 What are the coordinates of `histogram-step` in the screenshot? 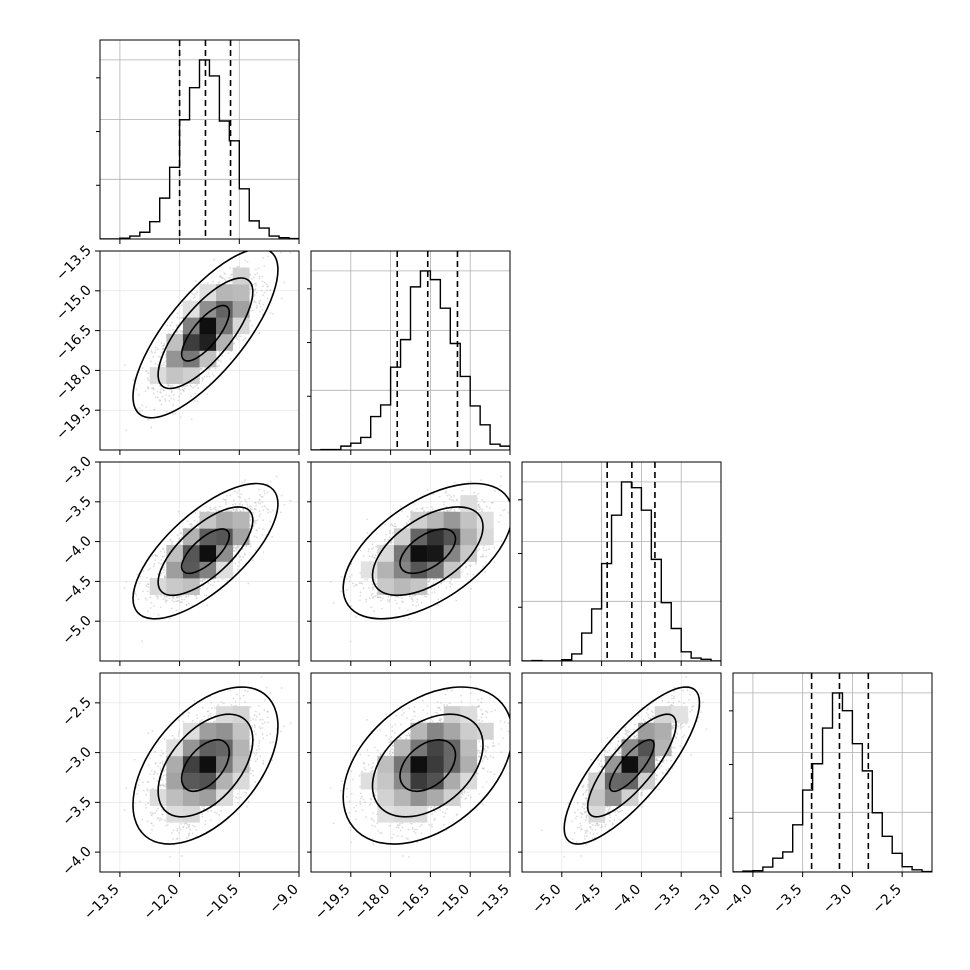 It's located at (199, 149).